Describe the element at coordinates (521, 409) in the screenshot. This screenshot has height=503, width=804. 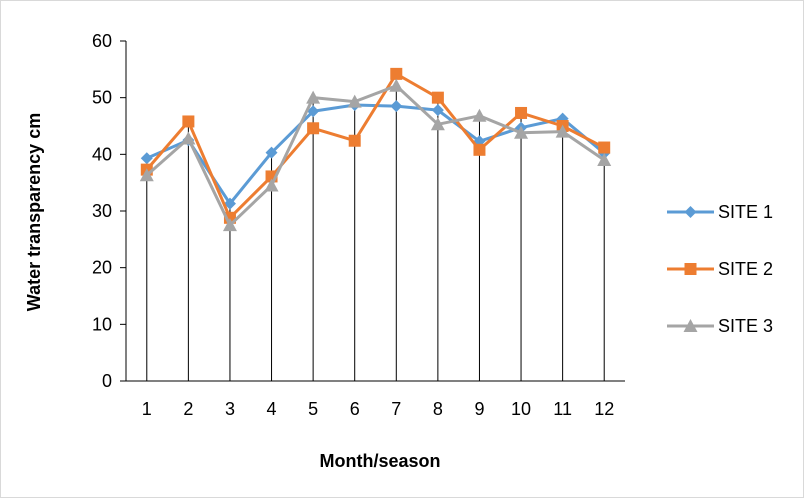
I see `x-tick-label: 10` at that location.